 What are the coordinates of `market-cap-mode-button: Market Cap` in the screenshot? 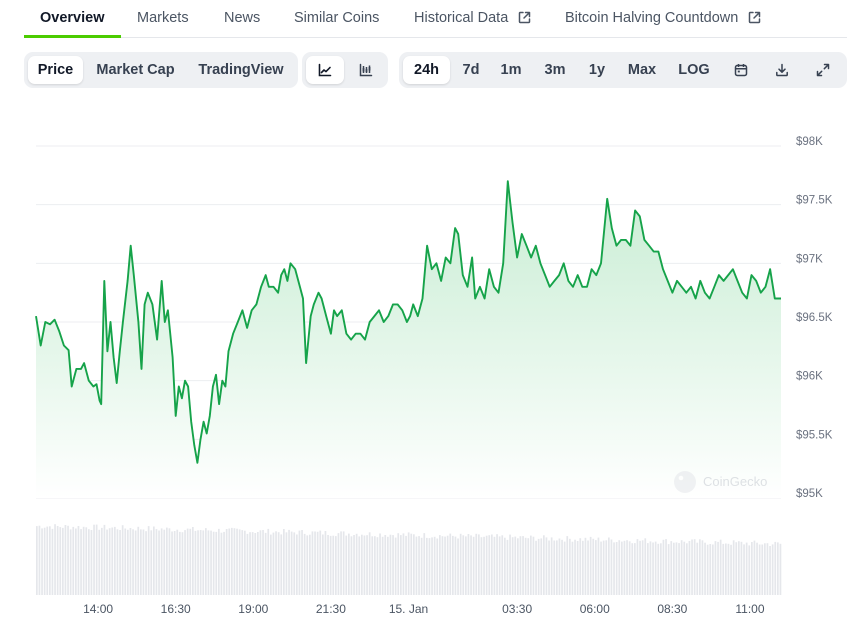 It's located at (135, 70).